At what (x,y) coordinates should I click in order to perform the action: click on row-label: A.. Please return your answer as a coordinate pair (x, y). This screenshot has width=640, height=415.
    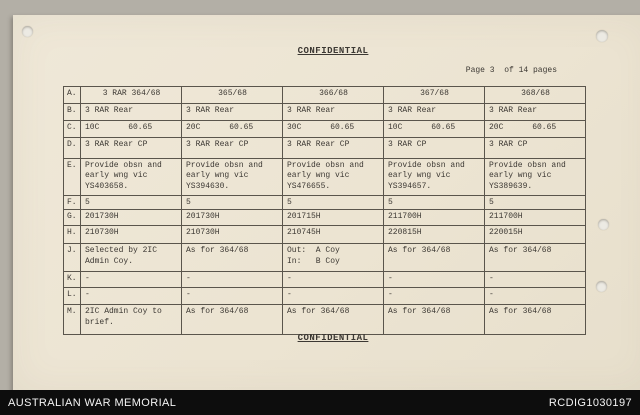
    Looking at the image, I should click on (72, 95).